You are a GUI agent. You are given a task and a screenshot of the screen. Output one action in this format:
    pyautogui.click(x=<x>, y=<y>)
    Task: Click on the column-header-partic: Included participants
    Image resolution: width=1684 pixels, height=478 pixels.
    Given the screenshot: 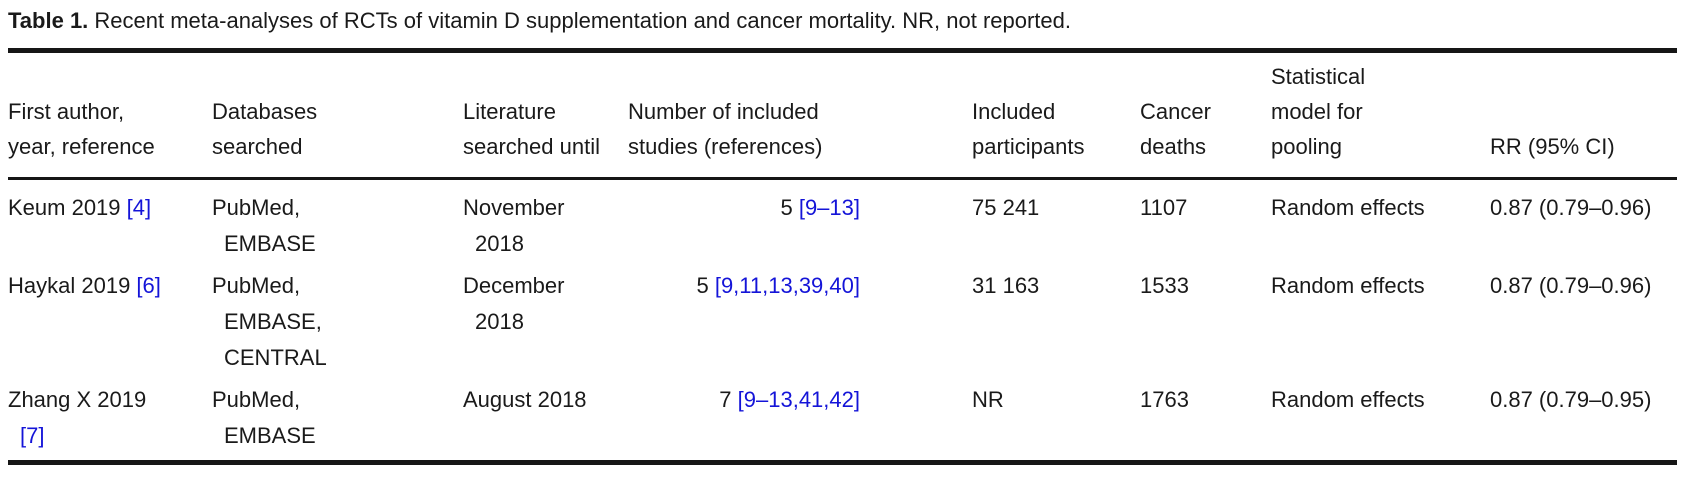 What is the action you would take?
    pyautogui.click(x=1056, y=115)
    